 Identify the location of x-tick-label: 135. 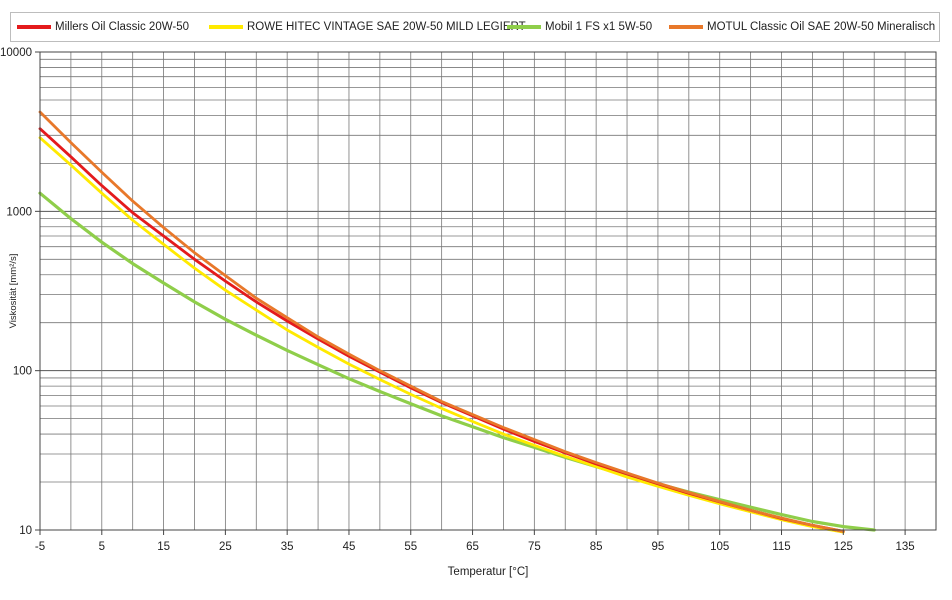
(905, 547).